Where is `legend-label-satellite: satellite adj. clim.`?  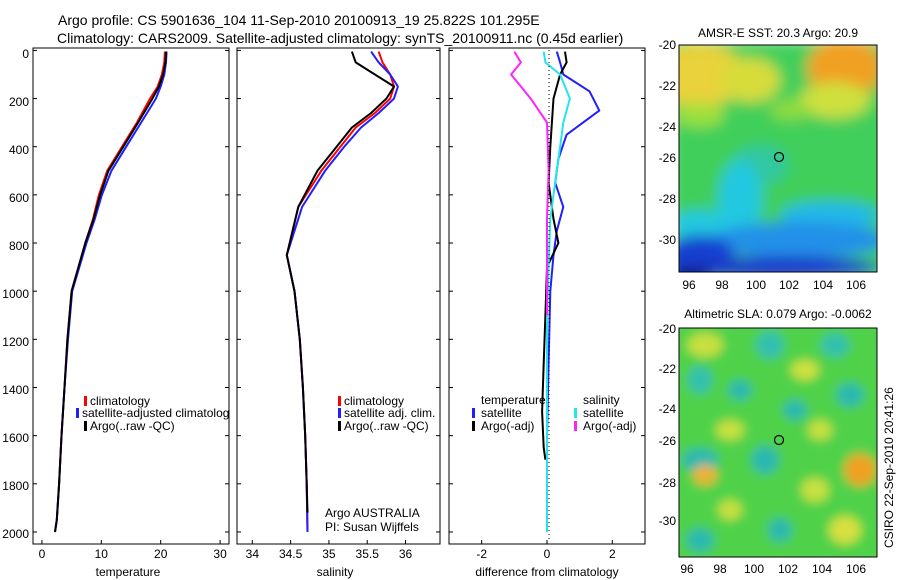
legend-label-satellite: satellite adj. clim. is located at coordinates (389, 413).